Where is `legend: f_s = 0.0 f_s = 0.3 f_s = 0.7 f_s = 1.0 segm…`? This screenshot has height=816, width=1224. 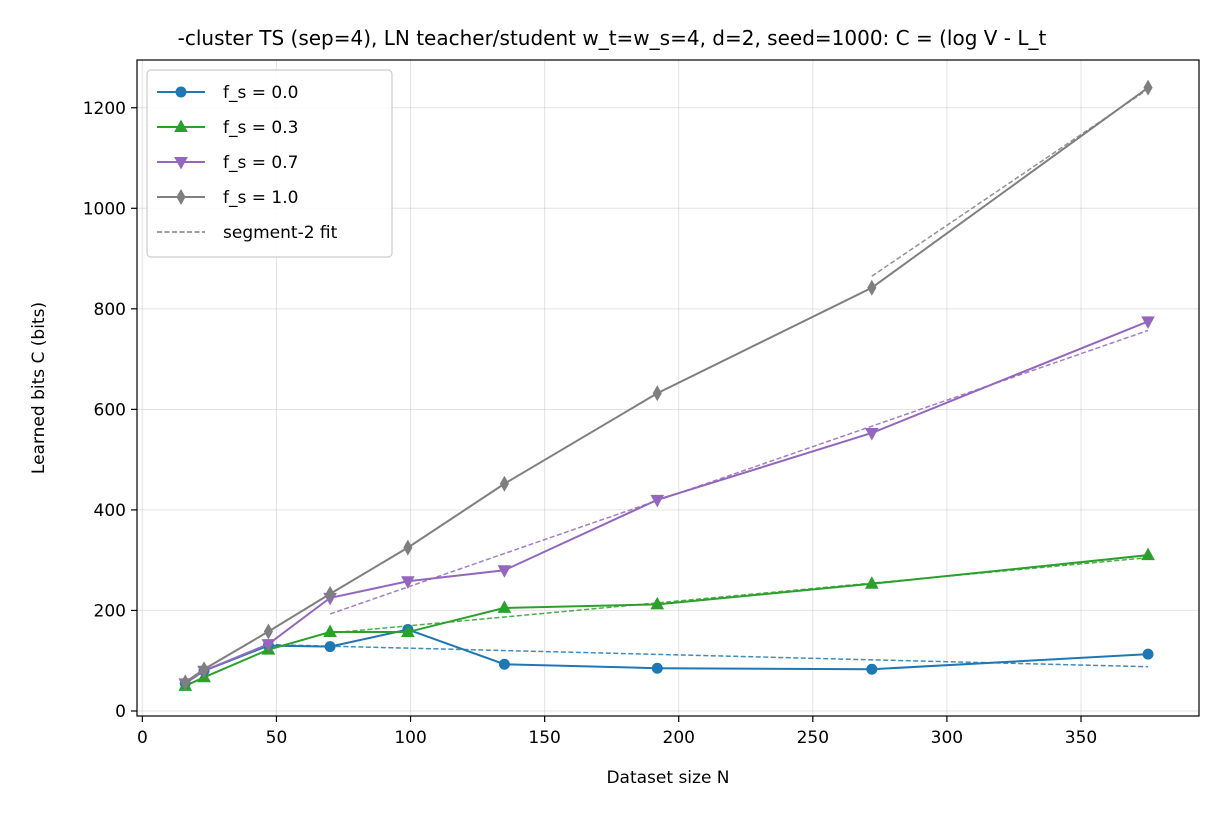
legend: f_s = 0.0 f_s = 0.3 f_s = 0.7 f_s = 1.0 segm… is located at coordinates (269, 163).